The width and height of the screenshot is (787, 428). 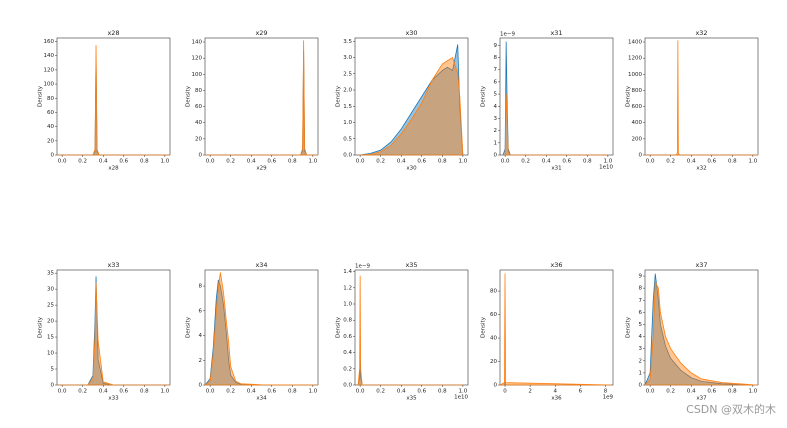 What do you see at coordinates (261, 33) in the screenshot?
I see `chart-title: x29` at bounding box center [261, 33].